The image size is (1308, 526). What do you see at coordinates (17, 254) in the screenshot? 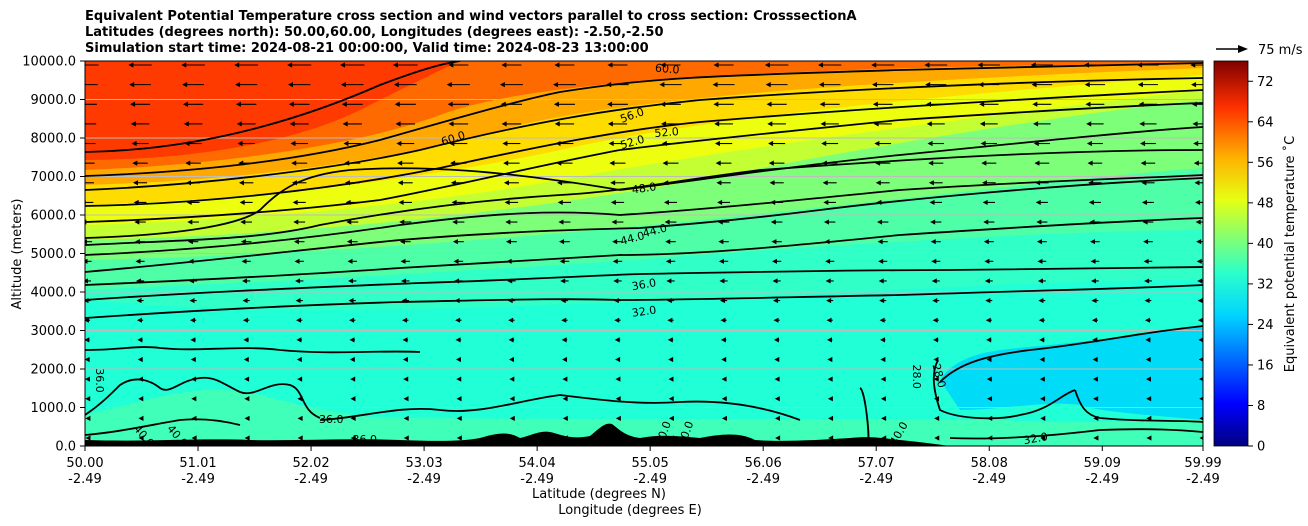
I see `y-axis-label: Altitude (meters)` at bounding box center [17, 254].